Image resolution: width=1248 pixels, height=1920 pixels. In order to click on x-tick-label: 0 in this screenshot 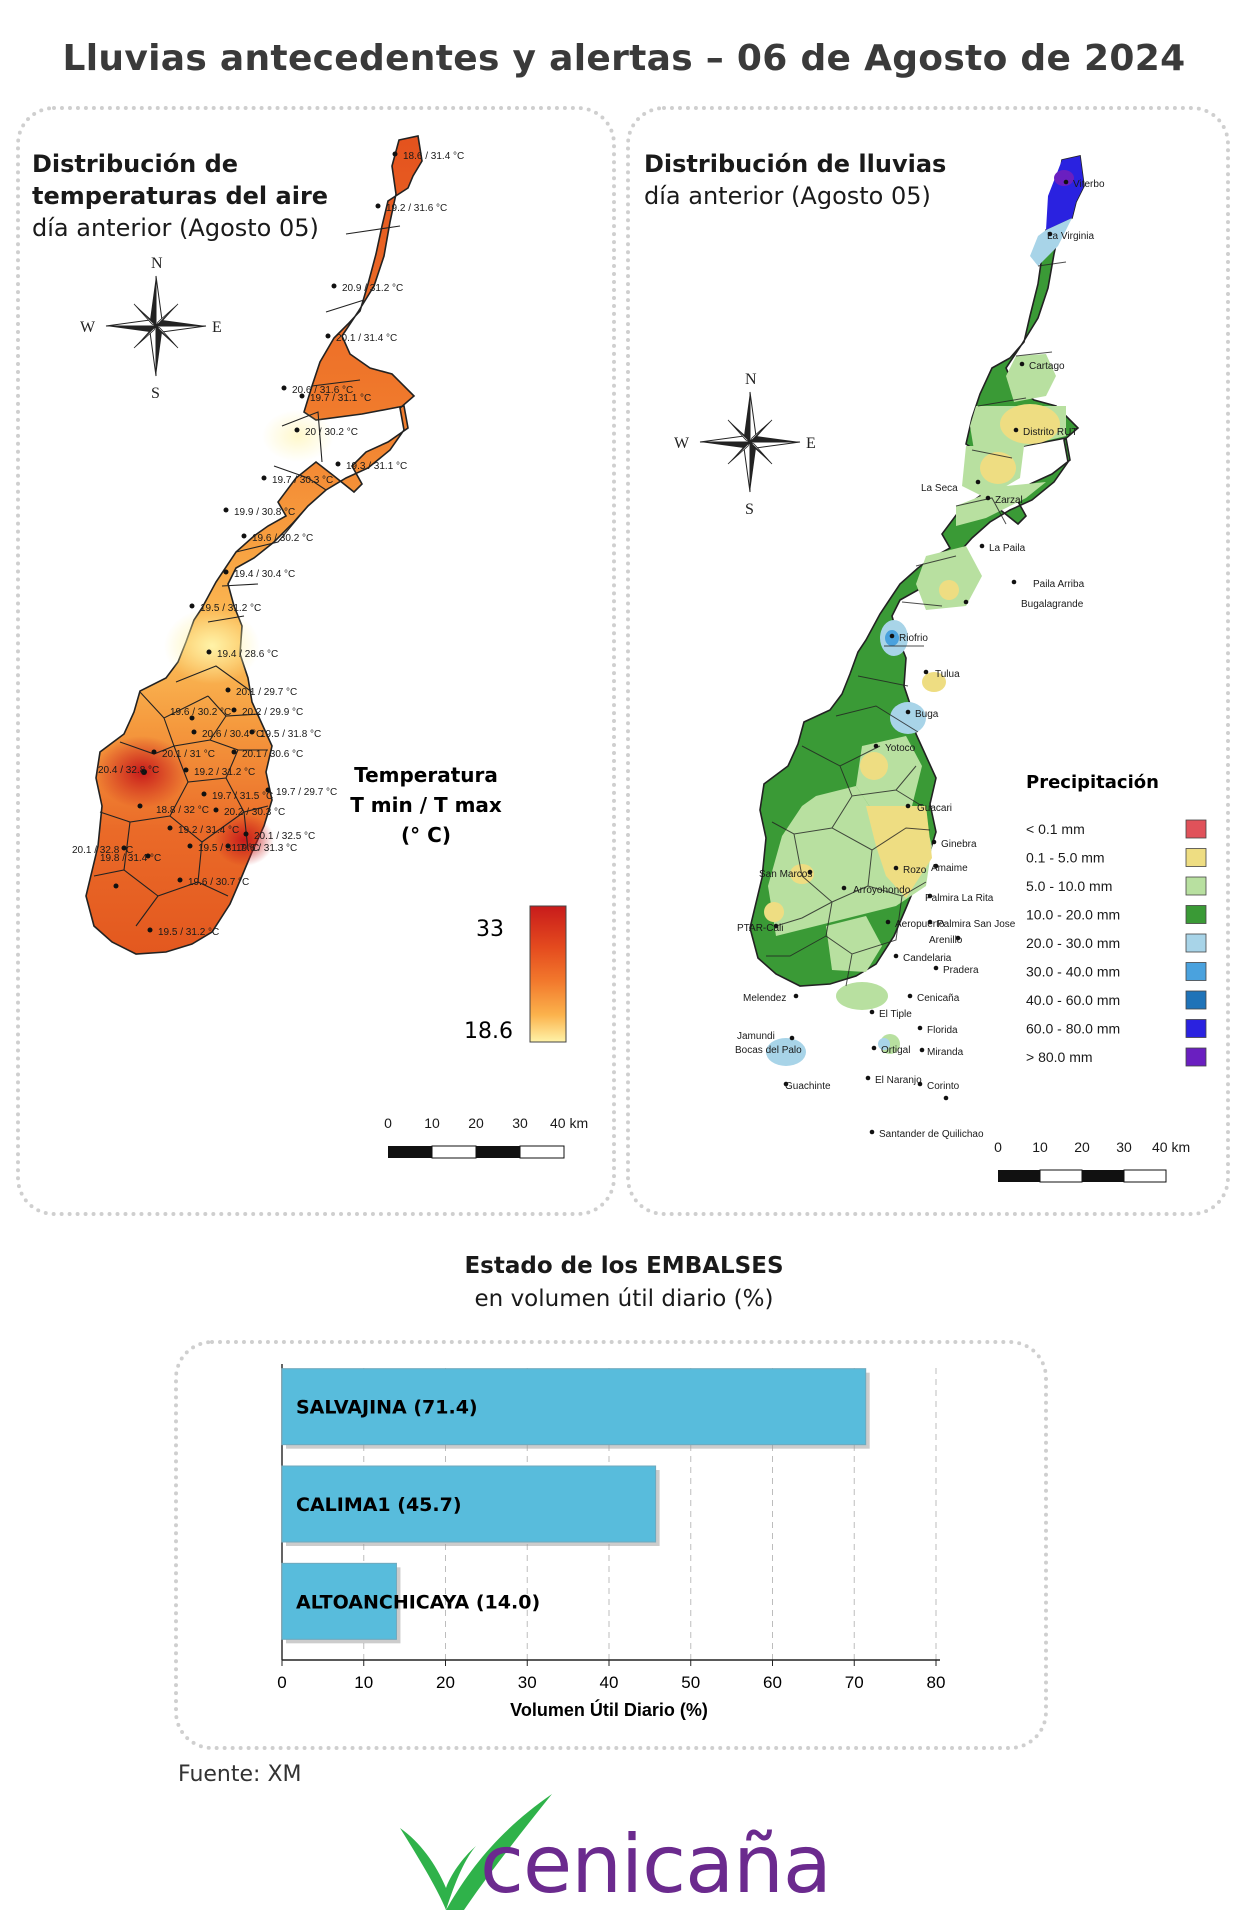, I will do `click(281, 1682)`.